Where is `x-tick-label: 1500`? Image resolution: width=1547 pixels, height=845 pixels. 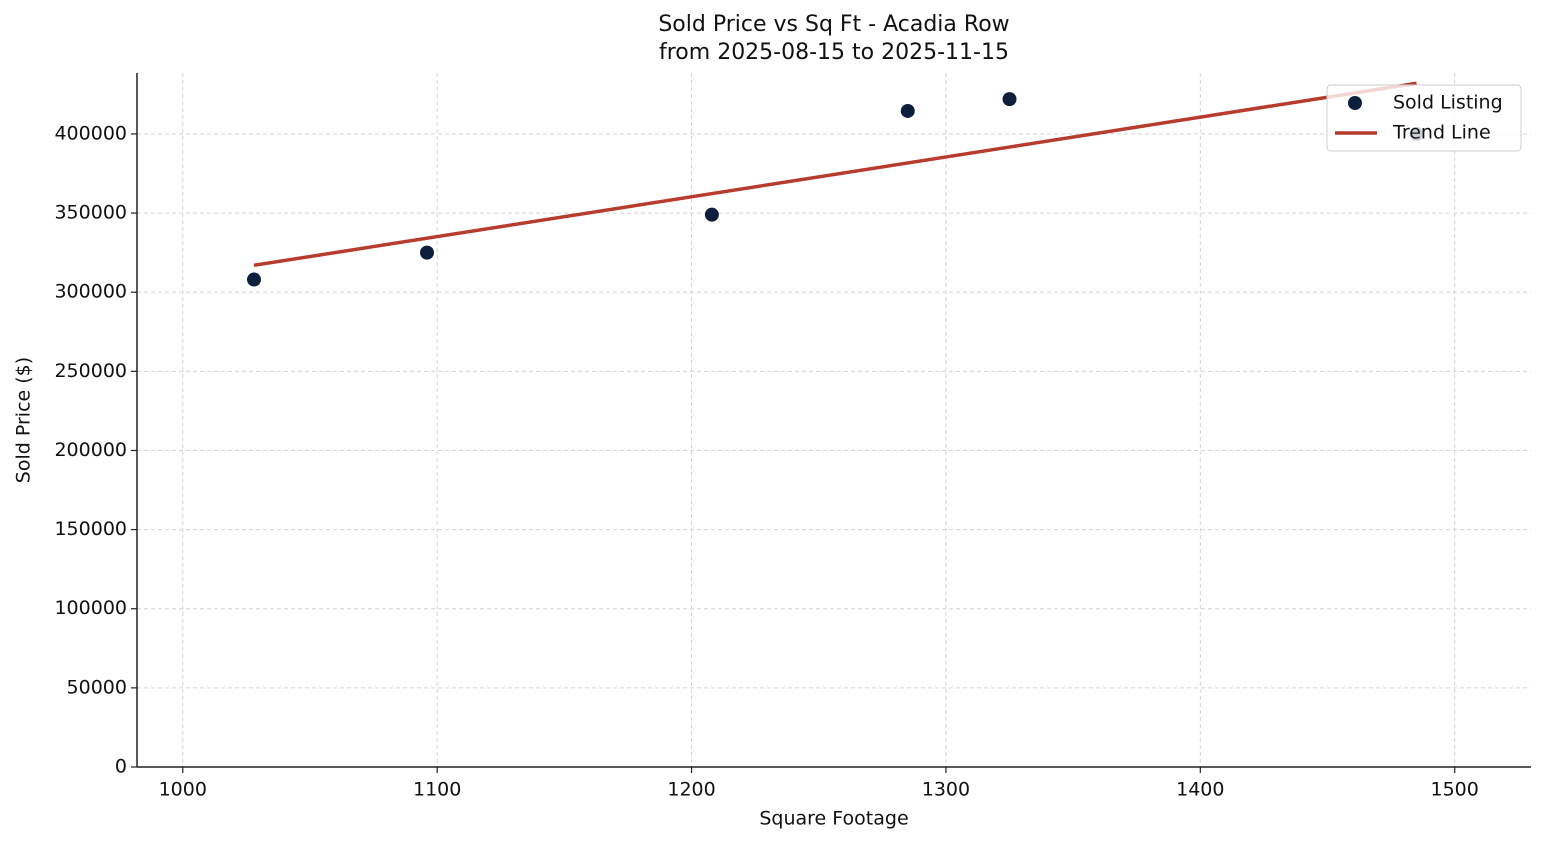
x-tick-label: 1500 is located at coordinates (1455, 790).